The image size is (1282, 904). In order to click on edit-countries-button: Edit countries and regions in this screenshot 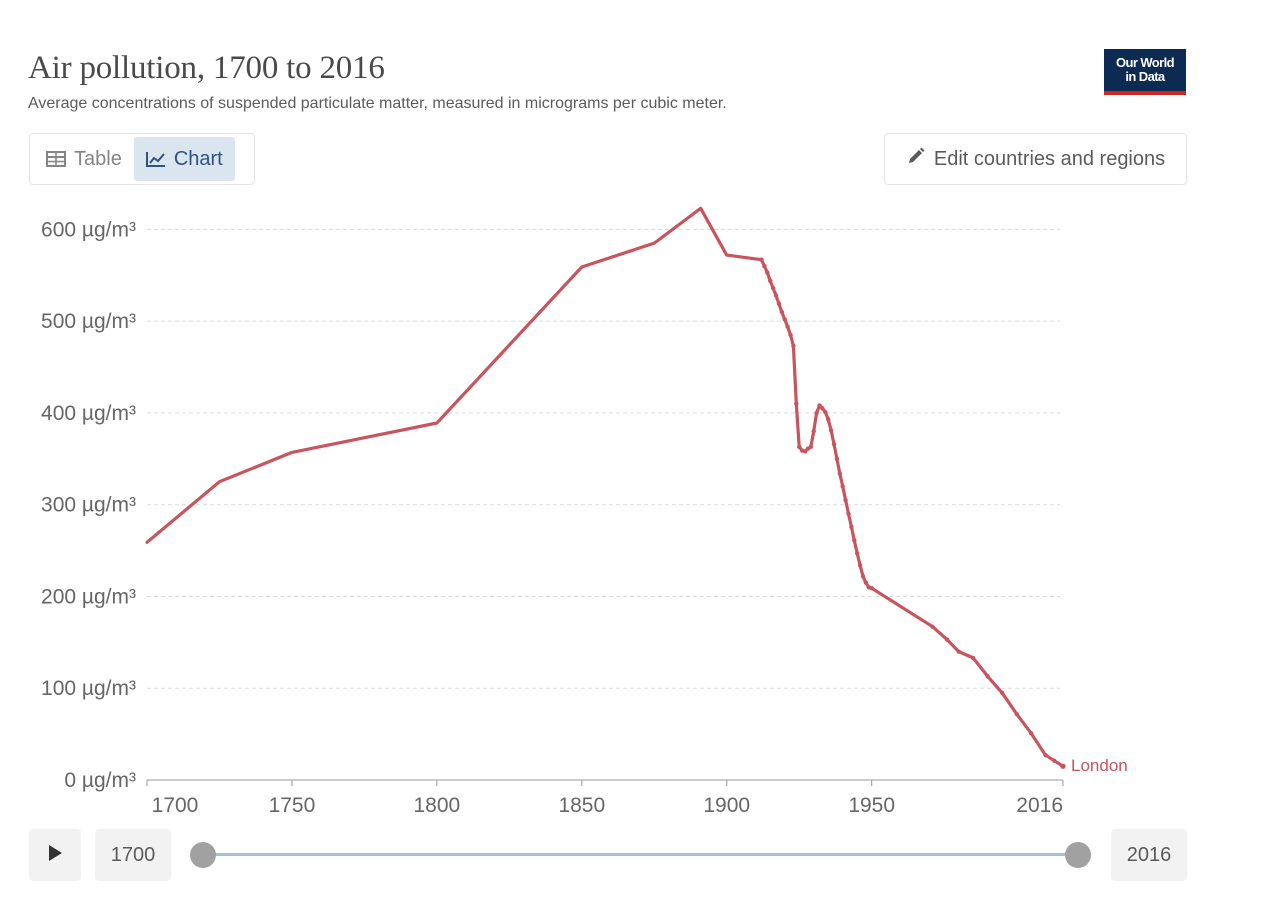, I will do `click(1035, 159)`.